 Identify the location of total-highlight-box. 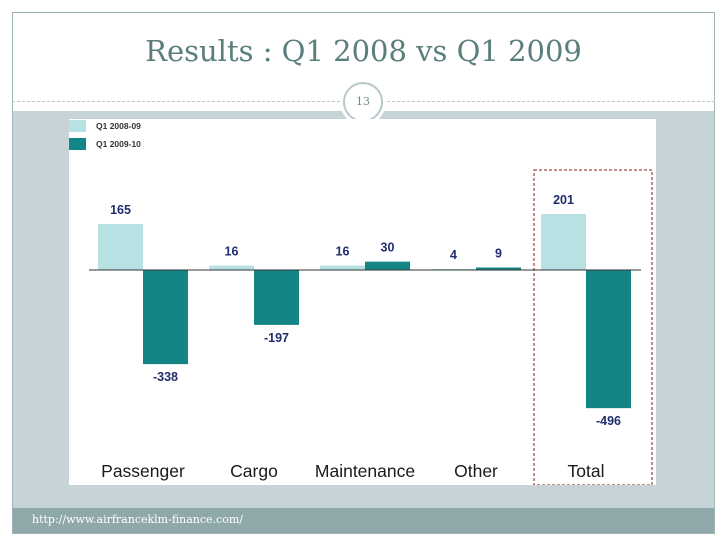
(593, 327).